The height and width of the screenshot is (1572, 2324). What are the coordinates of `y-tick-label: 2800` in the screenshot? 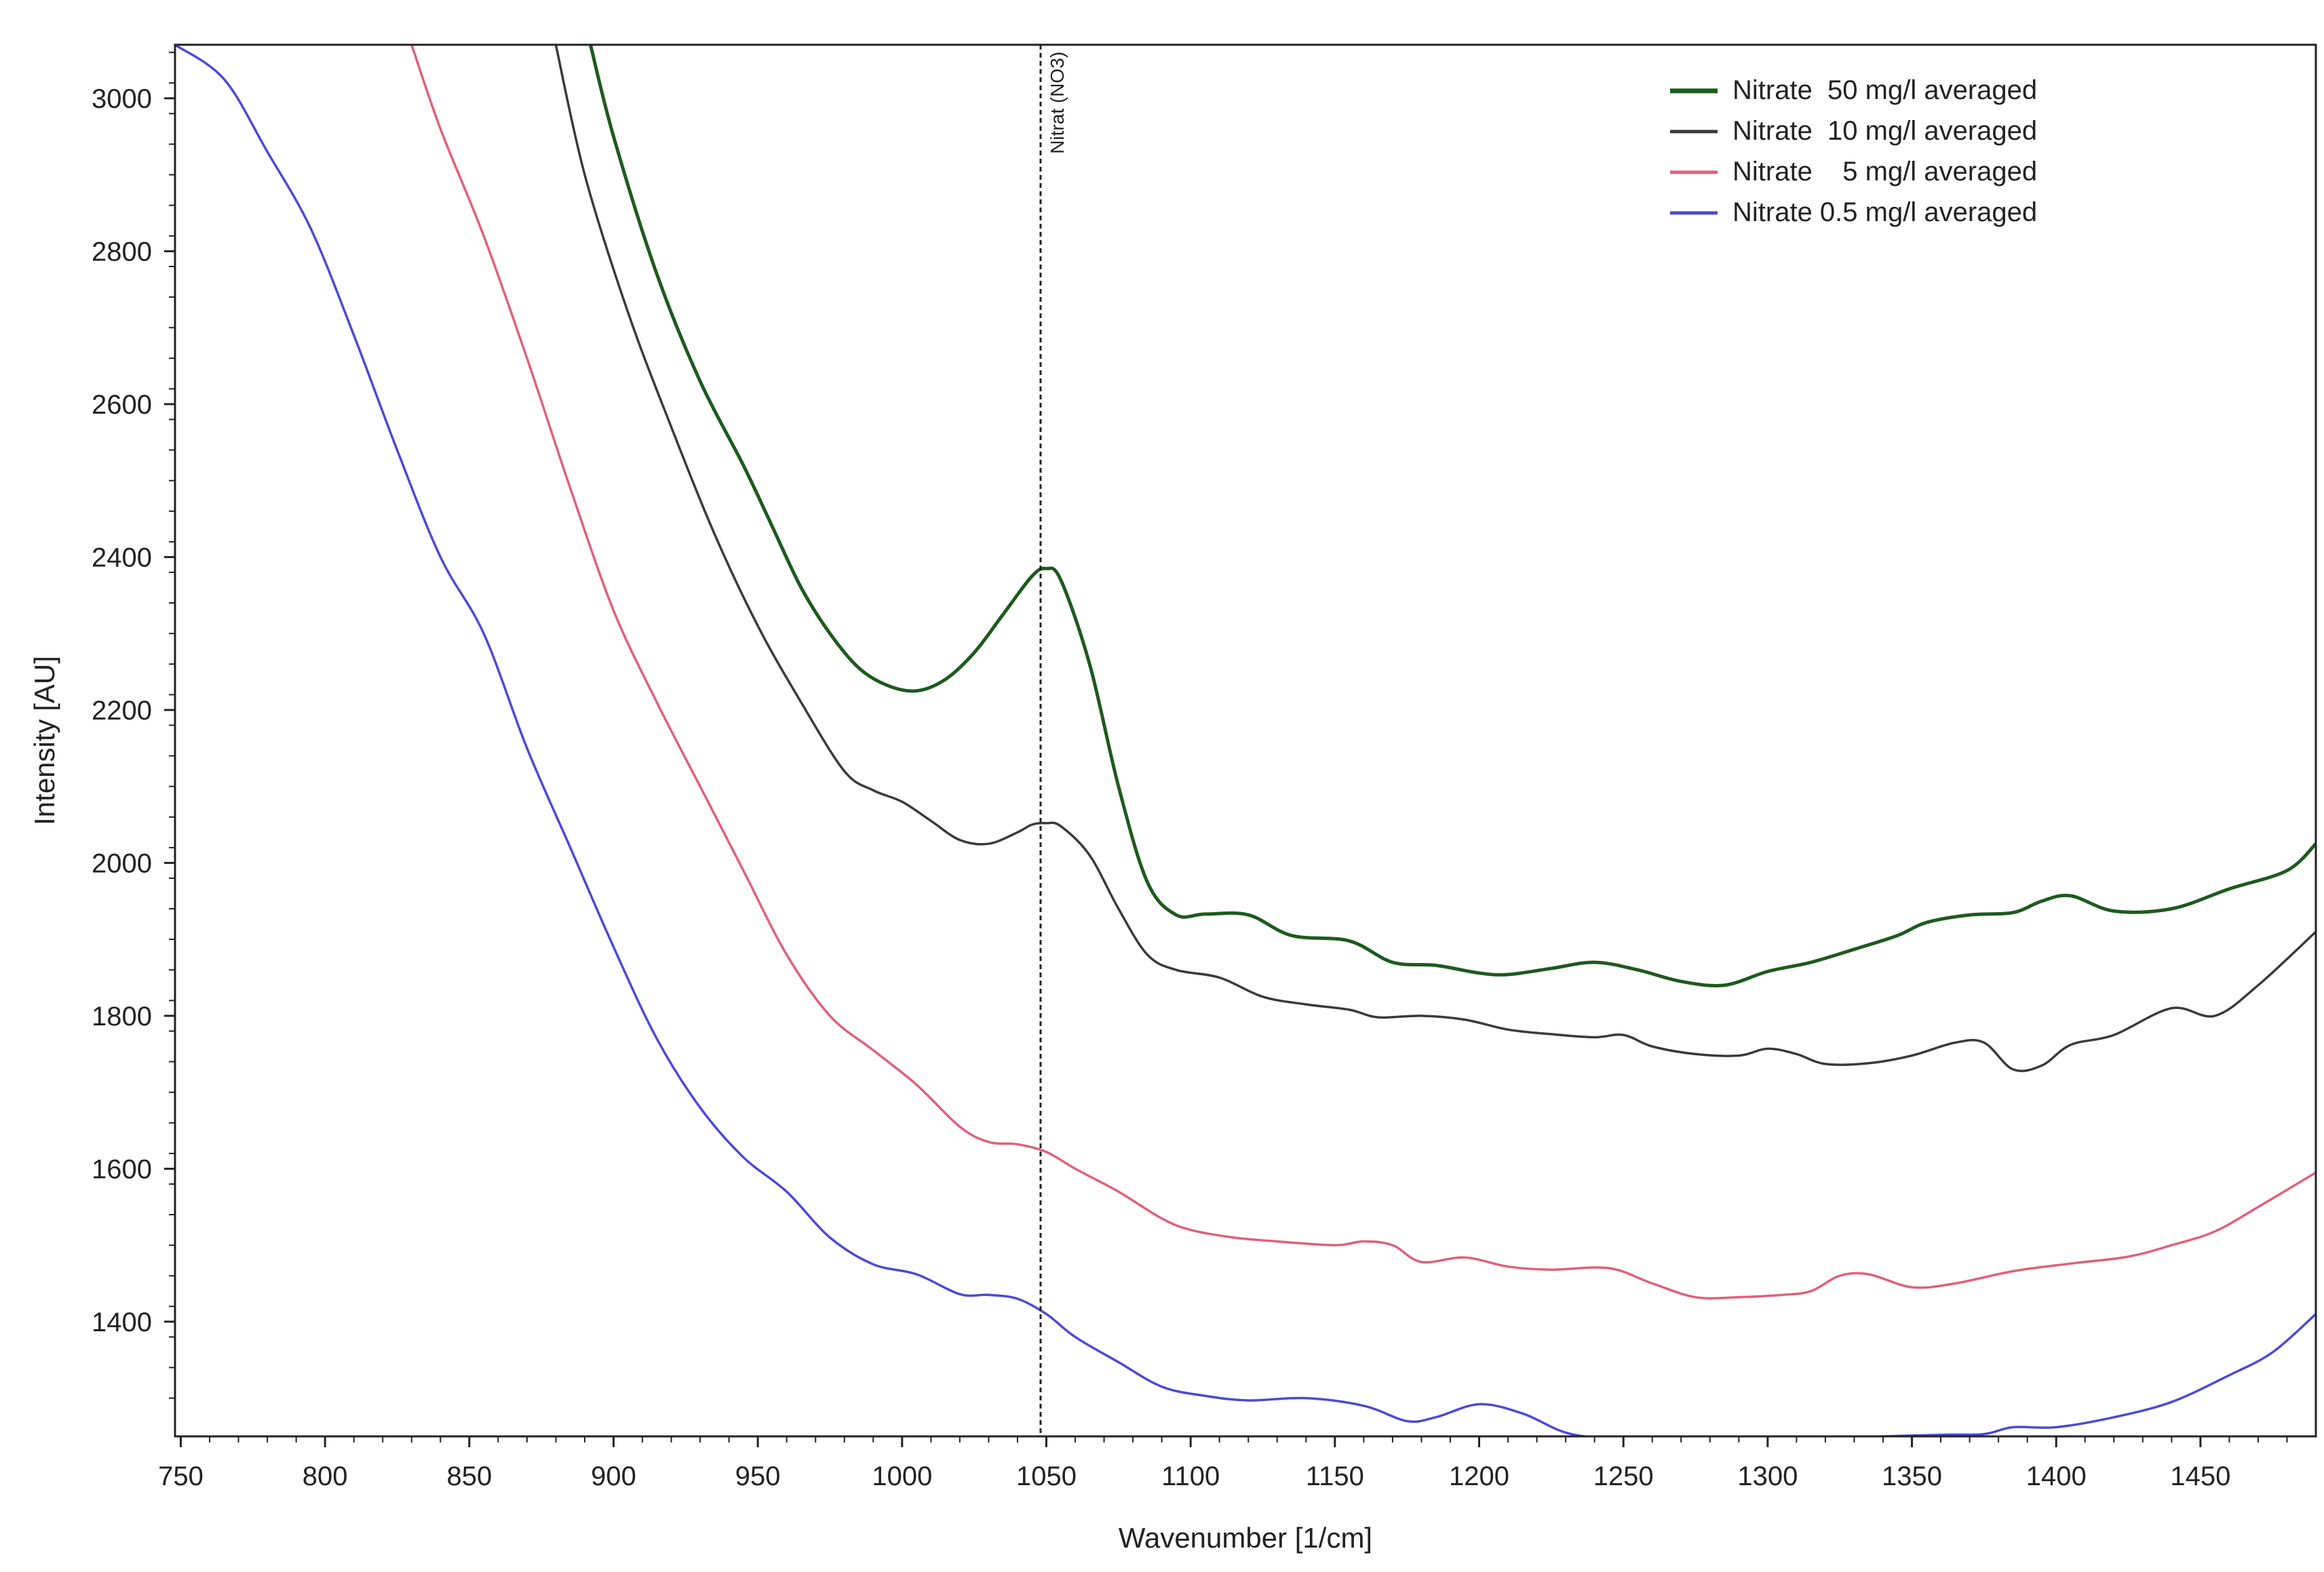 It's located at (122, 252).